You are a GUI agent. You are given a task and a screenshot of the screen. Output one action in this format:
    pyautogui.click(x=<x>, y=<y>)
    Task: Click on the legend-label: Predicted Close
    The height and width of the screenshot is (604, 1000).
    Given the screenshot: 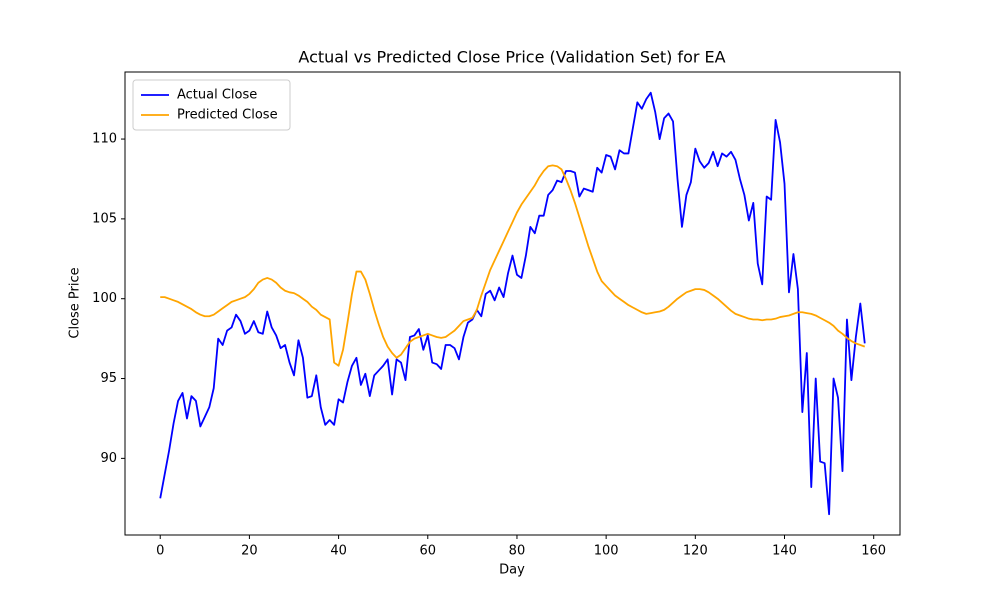 What is the action you would take?
    pyautogui.click(x=227, y=115)
    